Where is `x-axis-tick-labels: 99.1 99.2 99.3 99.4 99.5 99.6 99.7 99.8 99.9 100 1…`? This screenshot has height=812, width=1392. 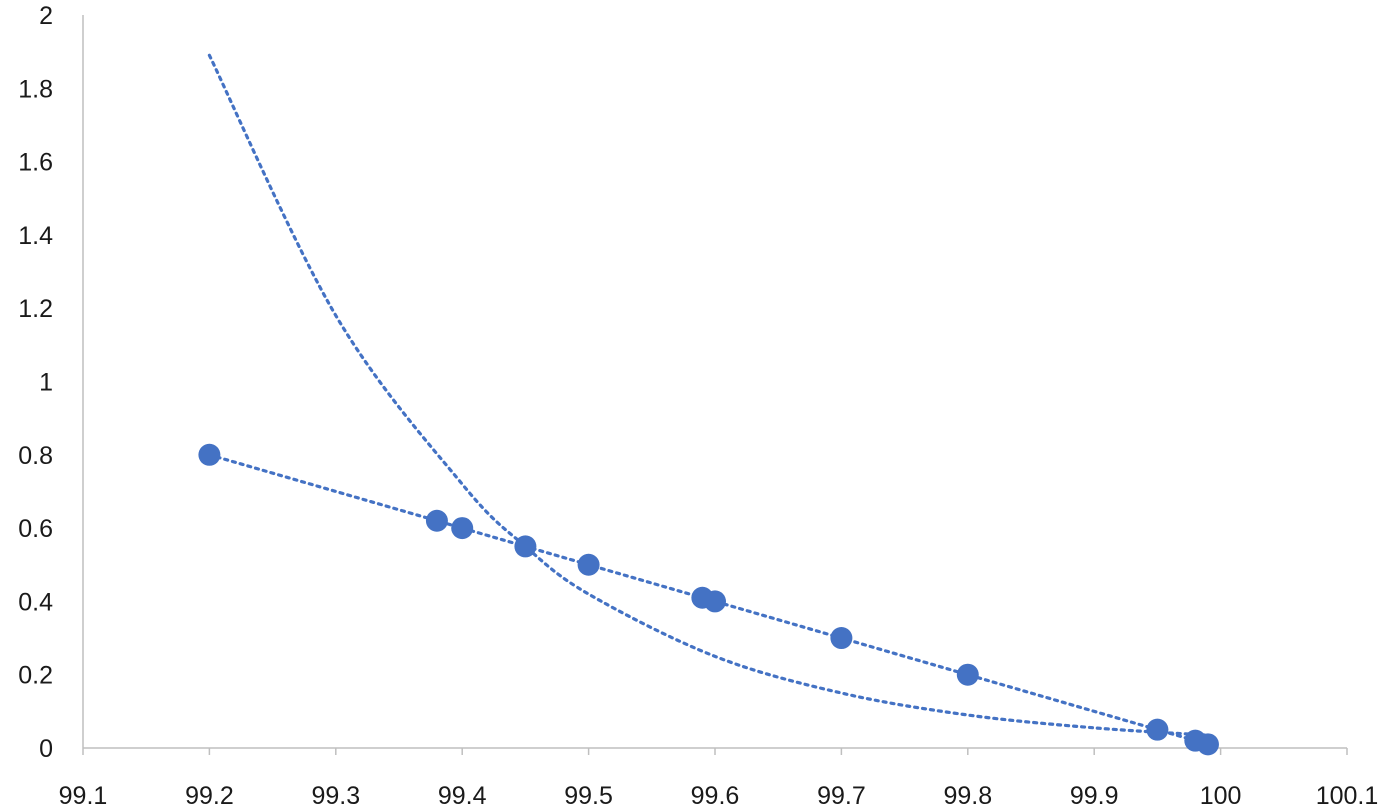
x-axis-tick-labels: 99.1 99.2 99.3 99.4 99.5 99.6 99.7 99.8 99.9 100 1… is located at coordinates (719, 796).